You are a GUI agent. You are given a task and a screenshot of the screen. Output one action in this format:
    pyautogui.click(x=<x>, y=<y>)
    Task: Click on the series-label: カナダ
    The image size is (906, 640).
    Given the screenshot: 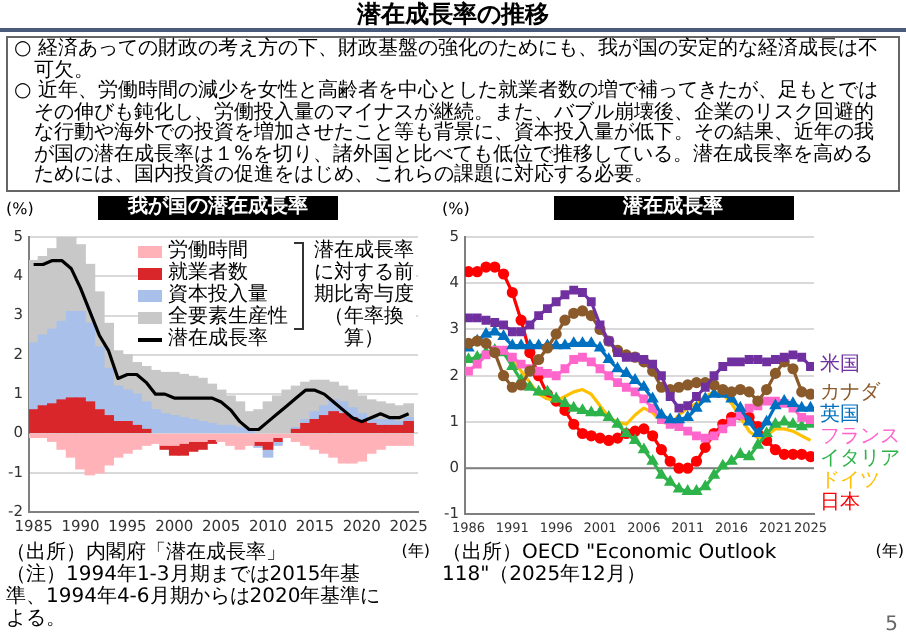 What is the action you would take?
    pyautogui.click(x=850, y=392)
    